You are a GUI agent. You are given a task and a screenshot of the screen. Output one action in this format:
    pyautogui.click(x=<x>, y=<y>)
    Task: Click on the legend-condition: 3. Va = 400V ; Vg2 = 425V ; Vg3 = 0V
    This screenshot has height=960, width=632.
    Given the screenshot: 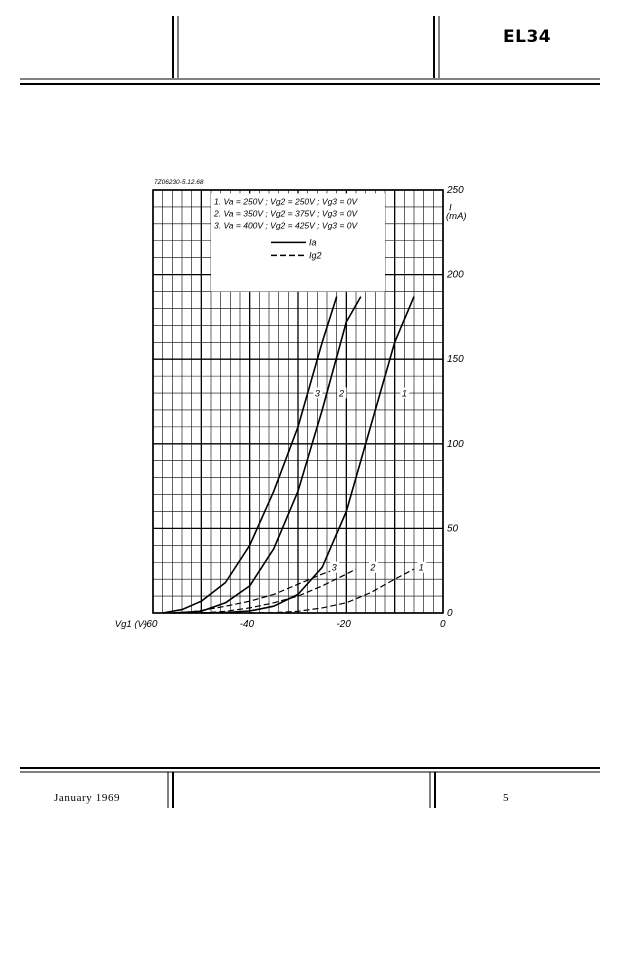 What is the action you would take?
    pyautogui.click(x=286, y=225)
    